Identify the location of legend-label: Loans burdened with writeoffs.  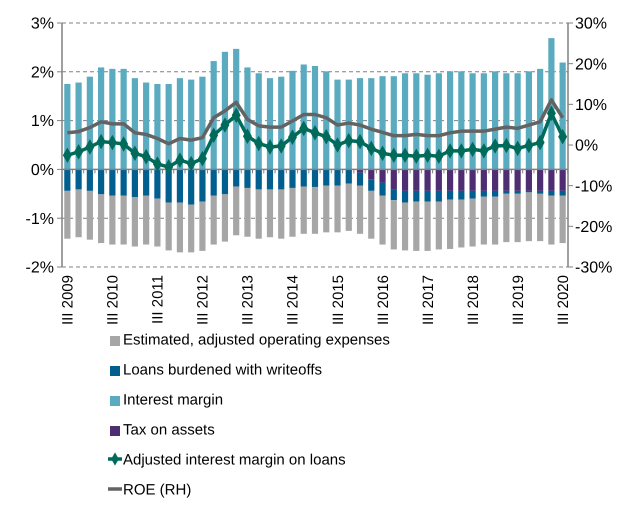
(222, 369).